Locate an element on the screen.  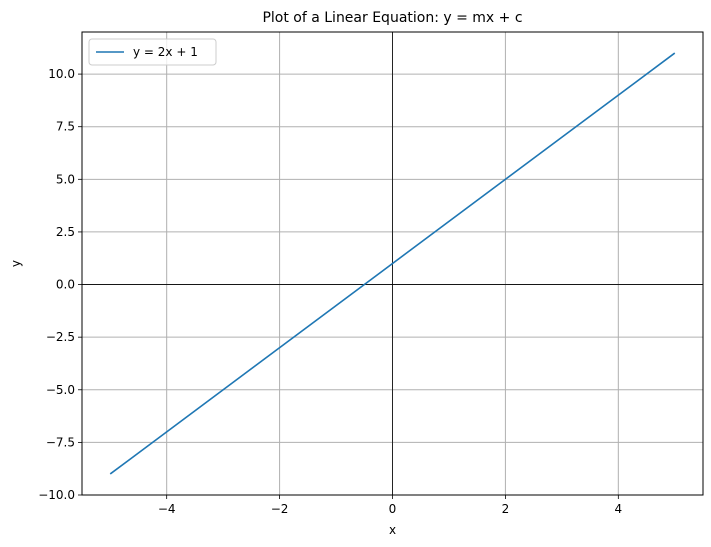
x-tick-label: 2 is located at coordinates (506, 509).